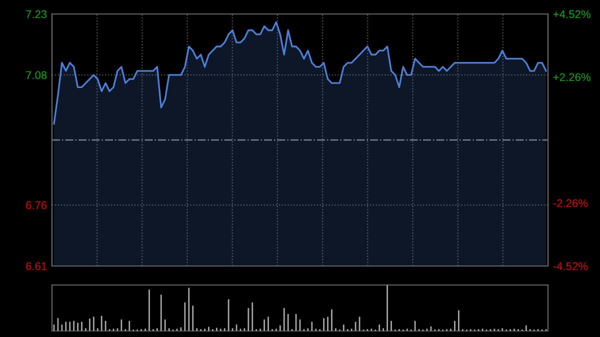  I want to click on y-tick-label: 7.23, so click(36, 14).